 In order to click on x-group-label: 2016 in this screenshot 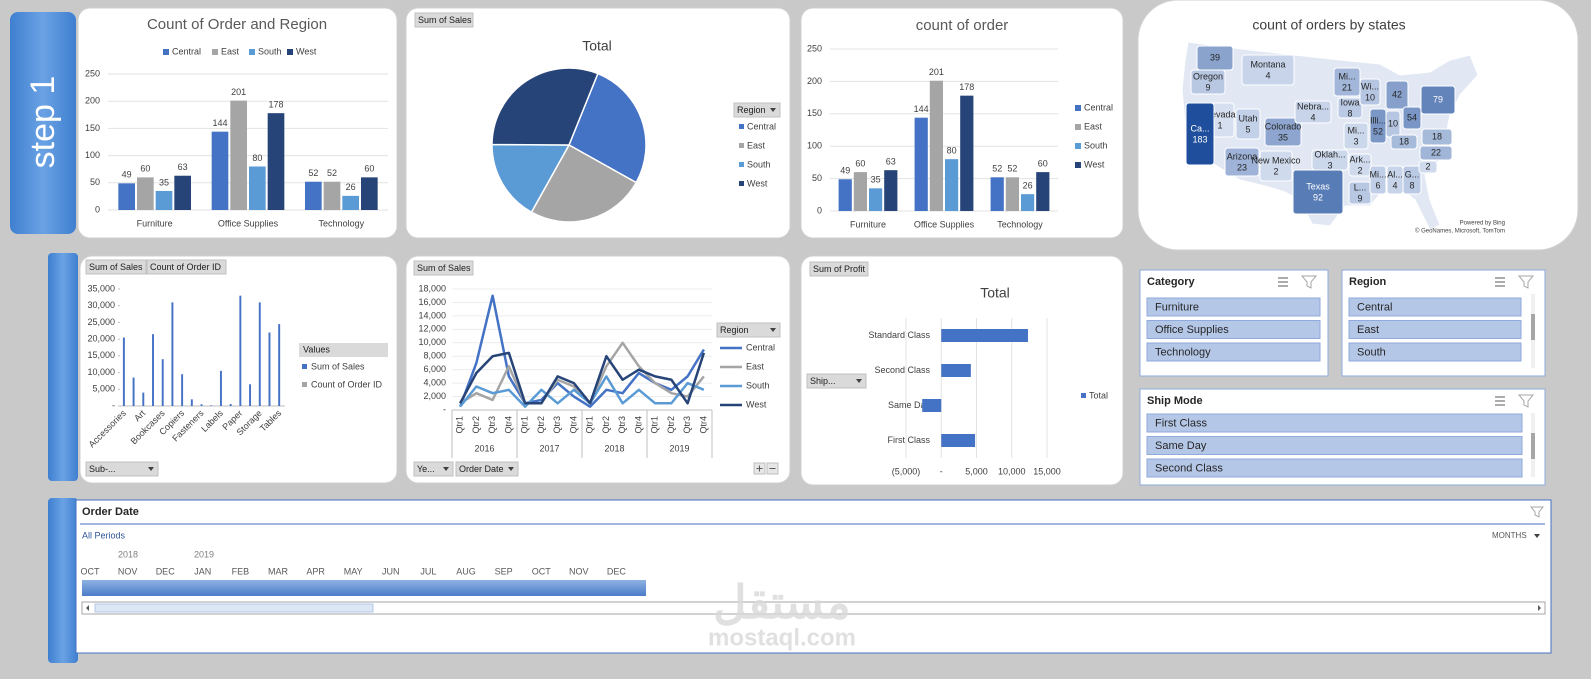, I will do `click(484, 448)`.